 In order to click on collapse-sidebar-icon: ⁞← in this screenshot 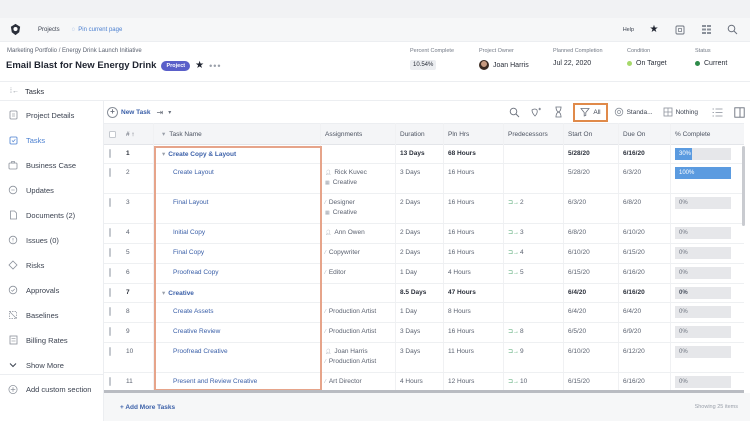, I will do `click(14, 91)`.